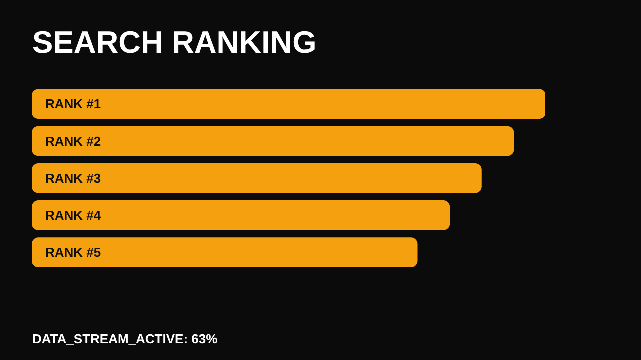  I want to click on y-tick-label: RANK #1, so click(74, 104).